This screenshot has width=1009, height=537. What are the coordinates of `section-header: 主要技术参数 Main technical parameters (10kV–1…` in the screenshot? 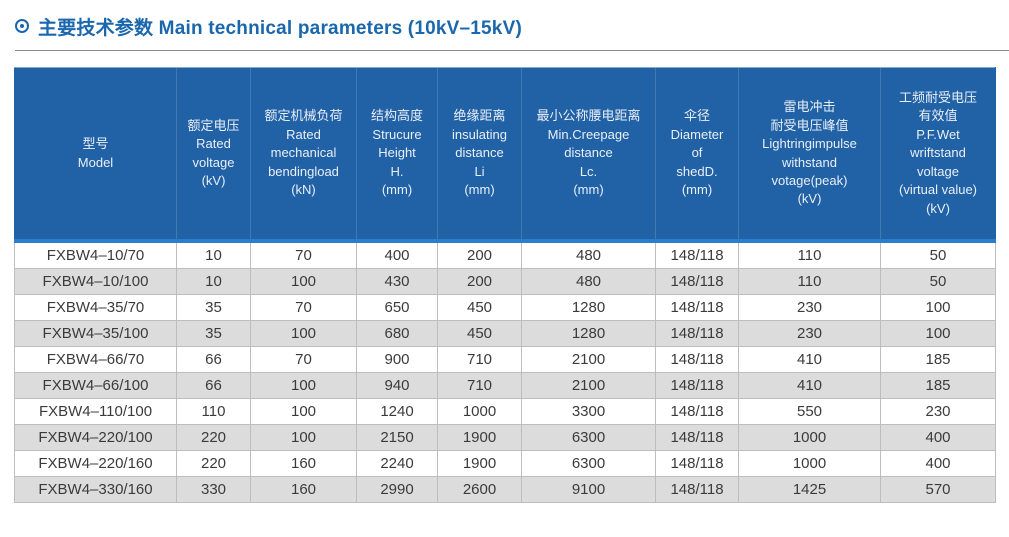 It's located at (504, 19).